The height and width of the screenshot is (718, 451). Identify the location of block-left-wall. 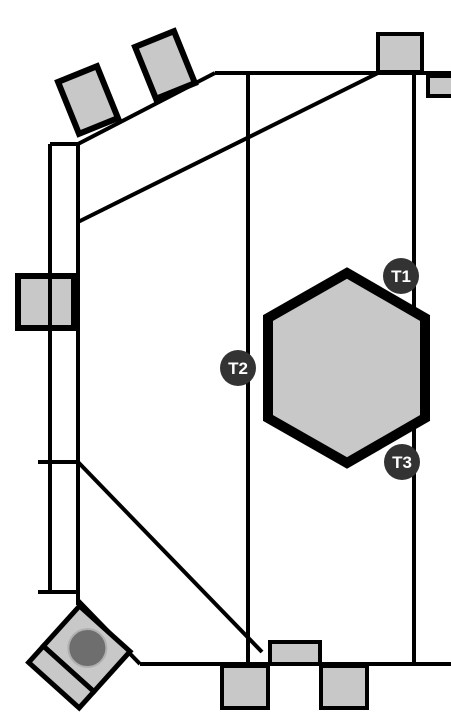
(46, 302).